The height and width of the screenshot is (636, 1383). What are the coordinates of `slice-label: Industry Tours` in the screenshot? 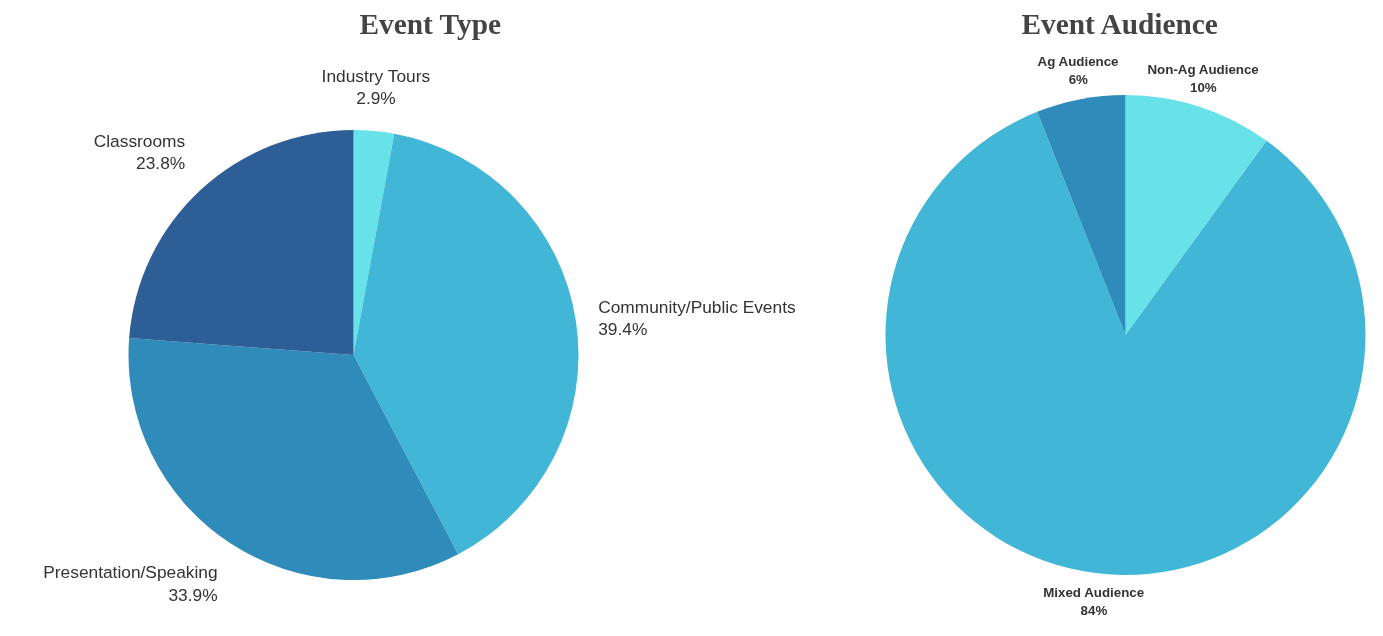 It's located at (376, 75).